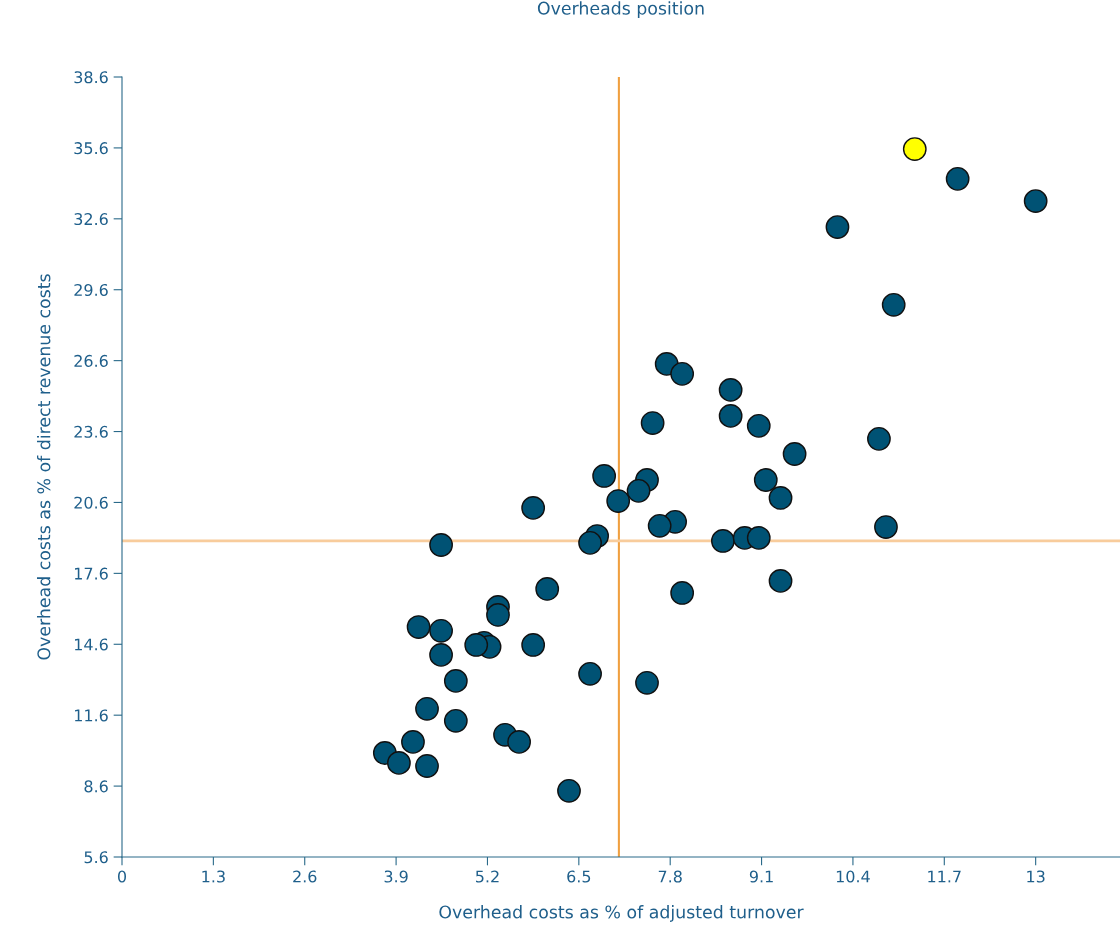 This screenshot has width=1120, height=936. What do you see at coordinates (91, 219) in the screenshot?
I see `y-tick-label: 32.6` at bounding box center [91, 219].